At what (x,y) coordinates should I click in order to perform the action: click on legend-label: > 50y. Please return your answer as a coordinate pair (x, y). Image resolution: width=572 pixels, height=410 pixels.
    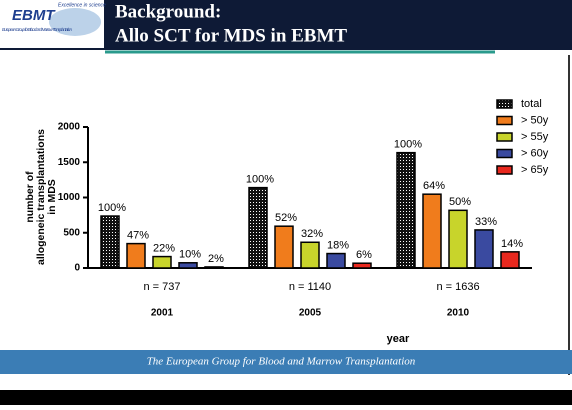
    Looking at the image, I should click on (535, 120).